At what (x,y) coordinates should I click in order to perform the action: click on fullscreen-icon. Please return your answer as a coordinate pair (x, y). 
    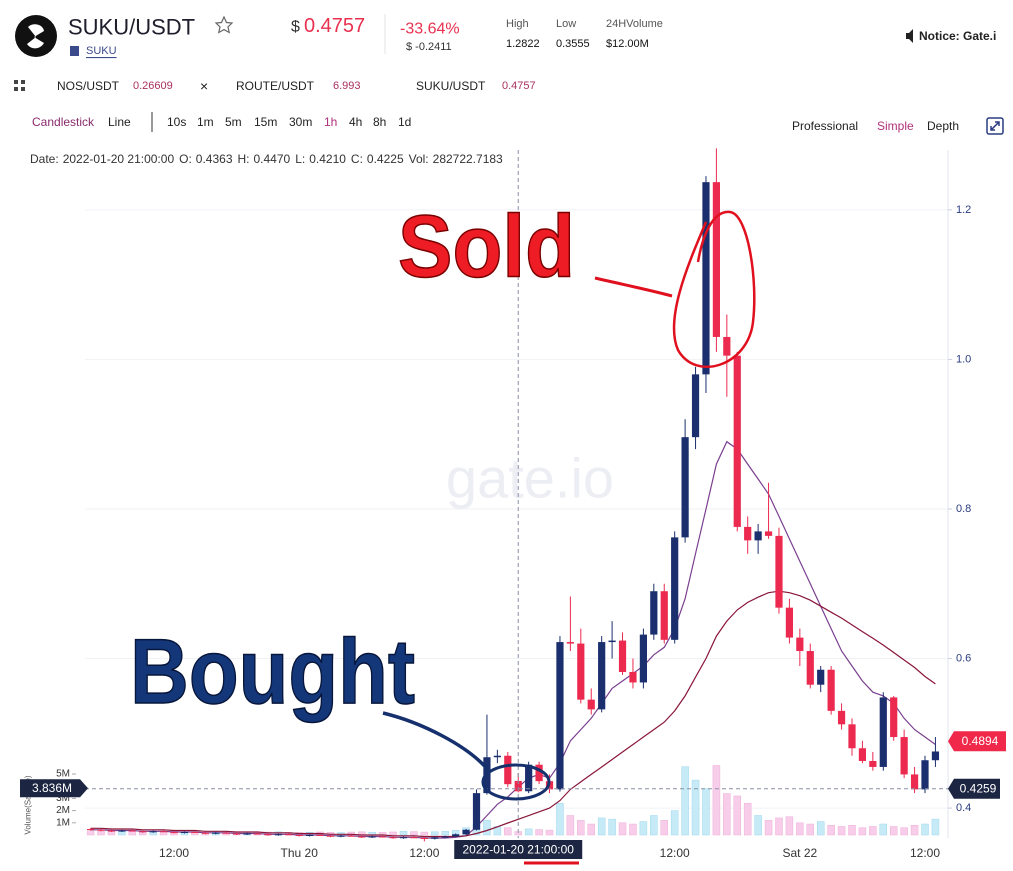
    Looking at the image, I should click on (995, 126).